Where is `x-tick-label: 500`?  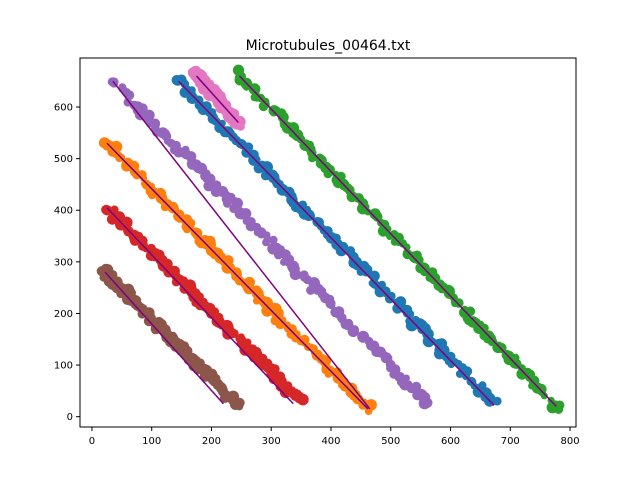 x-tick-label: 500 is located at coordinates (390, 441).